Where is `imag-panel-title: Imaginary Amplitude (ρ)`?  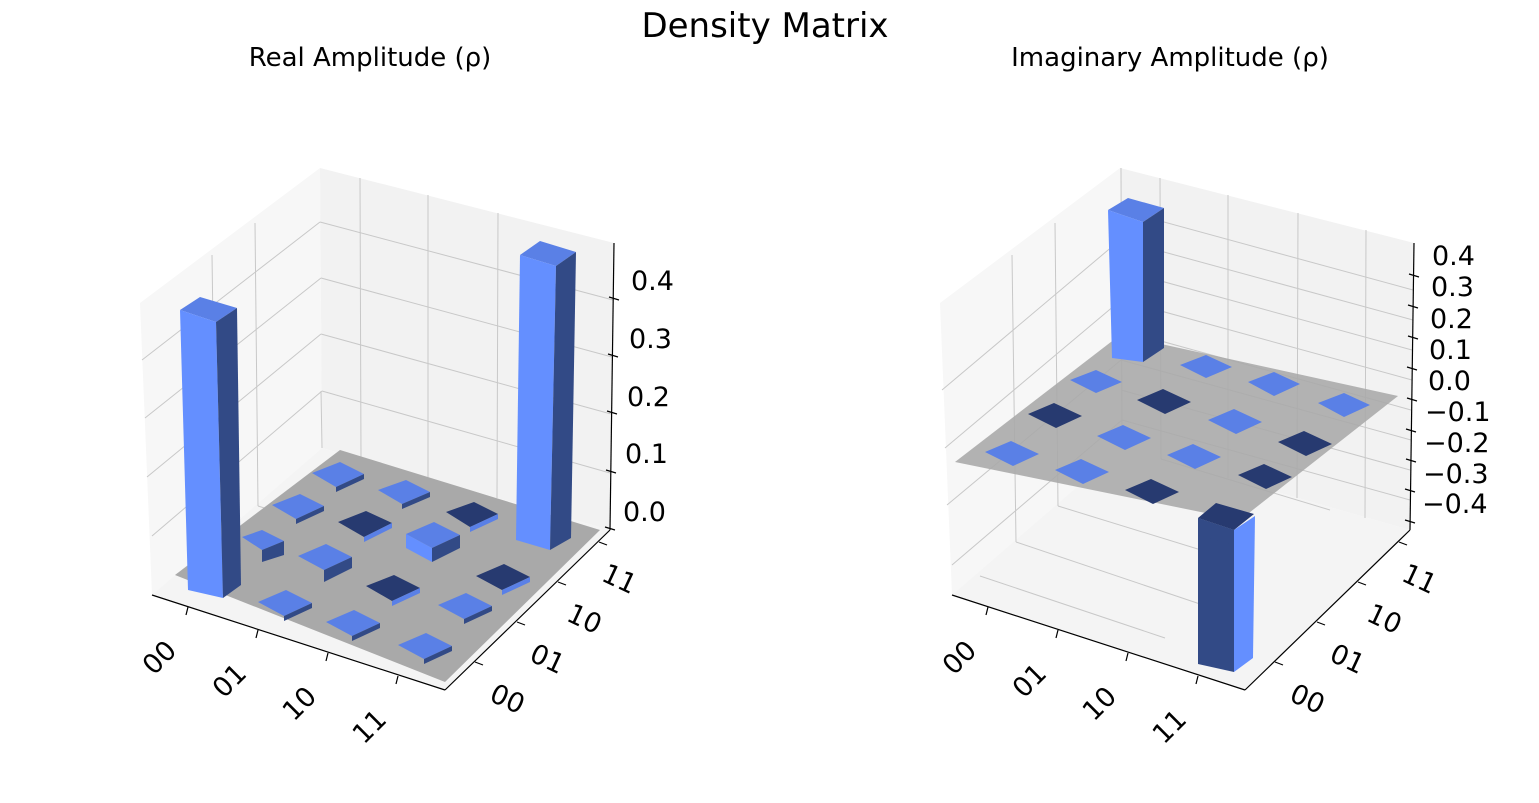
imag-panel-title: Imaginary Amplitude (ρ) is located at coordinates (1170, 58).